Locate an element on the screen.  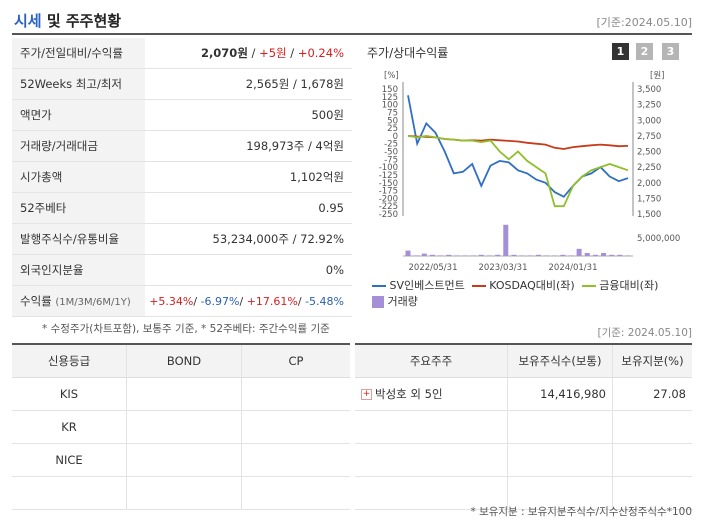
right-axis-tick: 2,500 is located at coordinates (649, 153).